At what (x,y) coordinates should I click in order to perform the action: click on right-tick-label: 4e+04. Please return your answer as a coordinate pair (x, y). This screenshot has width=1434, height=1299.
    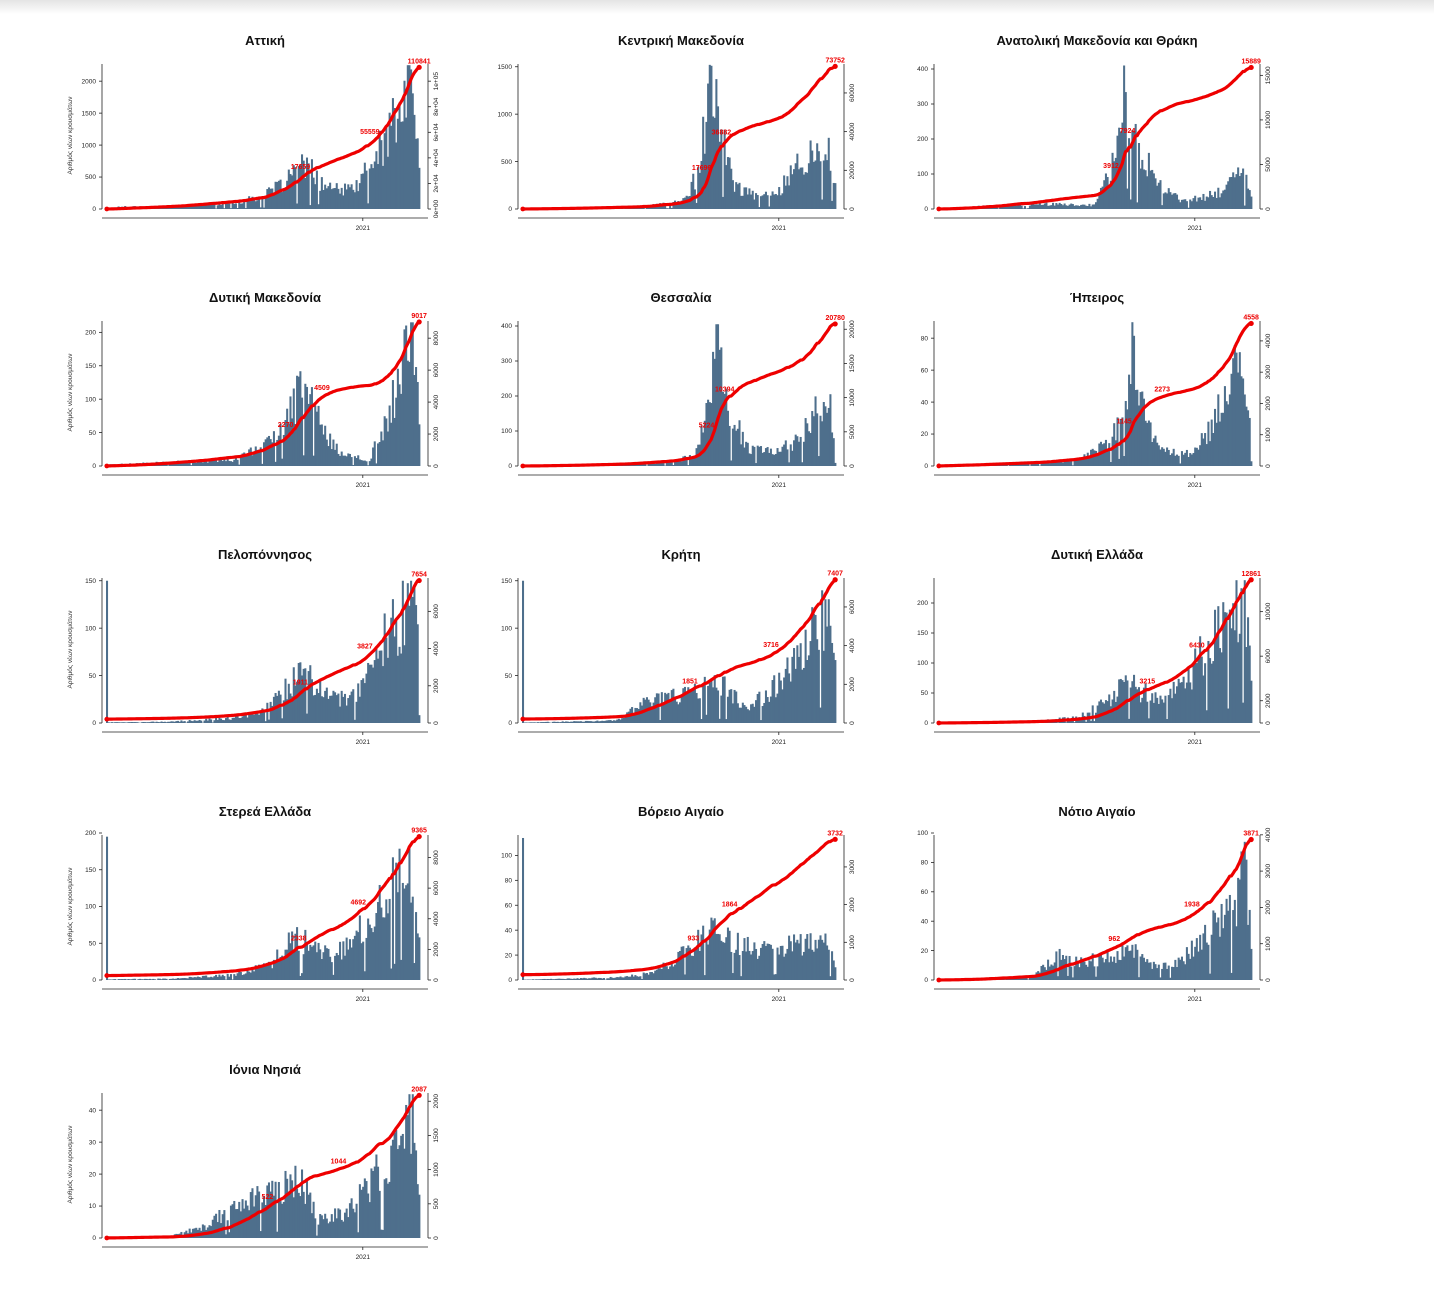
    Looking at the image, I should click on (436, 157).